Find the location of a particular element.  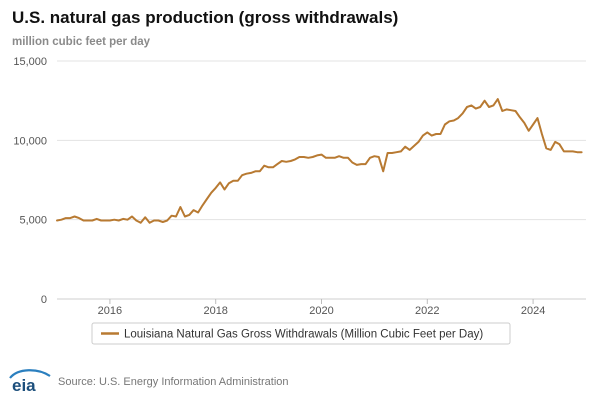

x-tick-label: 2018 is located at coordinates (215, 311).